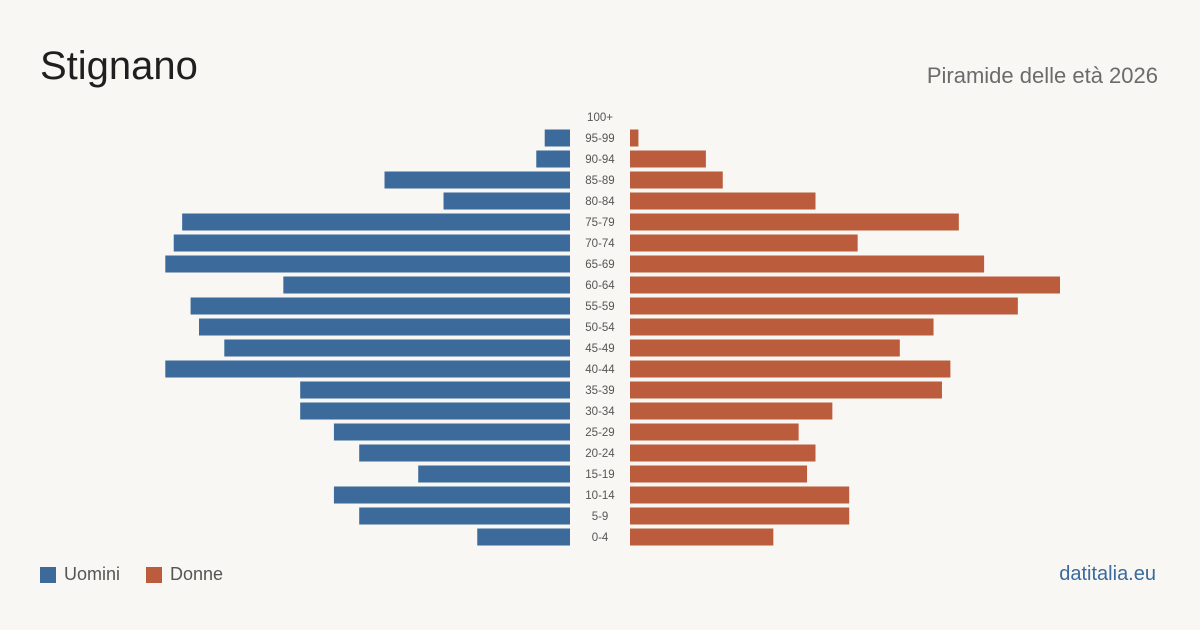  Describe the element at coordinates (1107, 574) in the screenshot. I see `source-link: datitalia.eu` at that location.